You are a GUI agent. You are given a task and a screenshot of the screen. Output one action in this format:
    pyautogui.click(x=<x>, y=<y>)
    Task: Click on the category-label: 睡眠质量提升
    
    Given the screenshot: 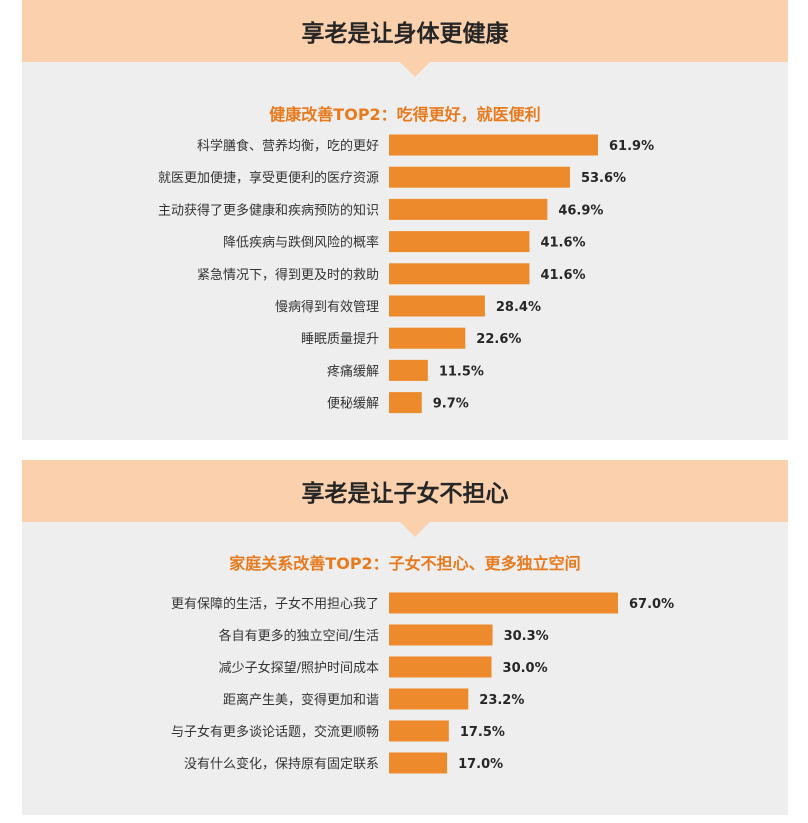 What is the action you would take?
    pyautogui.click(x=340, y=339)
    